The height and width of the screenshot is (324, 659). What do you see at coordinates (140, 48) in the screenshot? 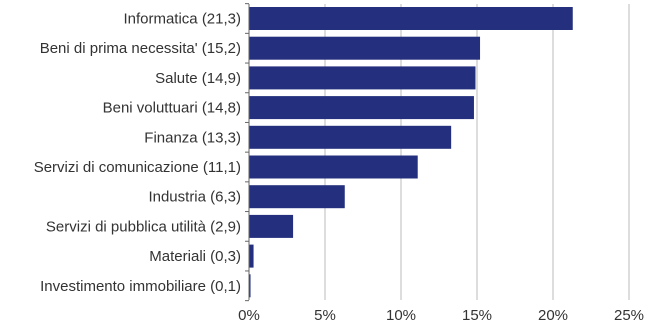
I see `category-label: Beni di prima necessita' (15,2)` at bounding box center [140, 48].